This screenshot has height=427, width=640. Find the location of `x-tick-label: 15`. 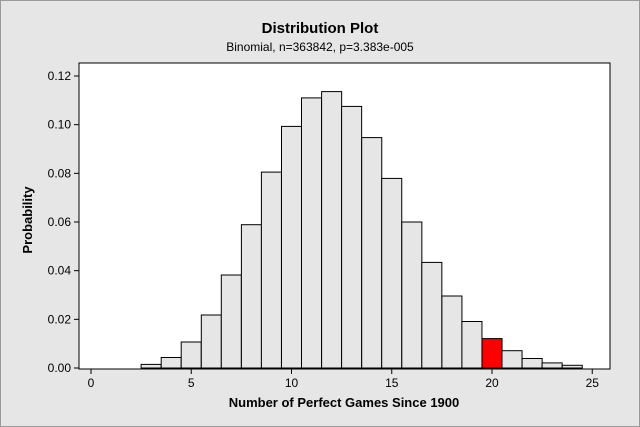

x-tick-label: 15 is located at coordinates (392, 383).